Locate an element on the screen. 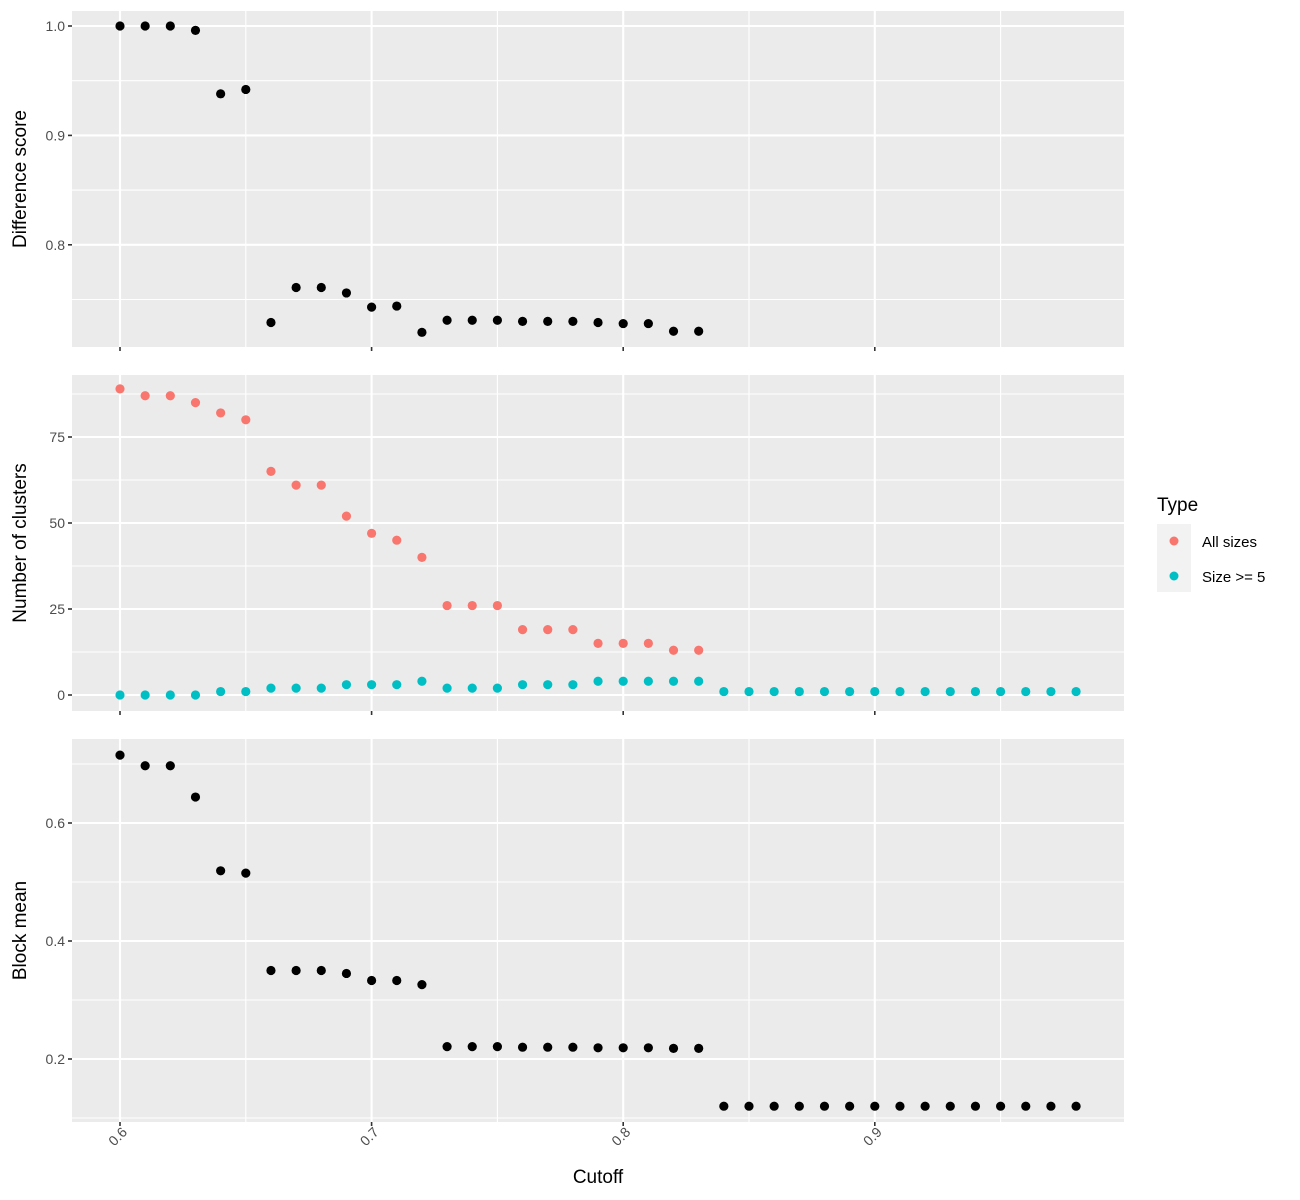 The image size is (1300, 1200). y-tick-label: 75 is located at coordinates (57, 437).